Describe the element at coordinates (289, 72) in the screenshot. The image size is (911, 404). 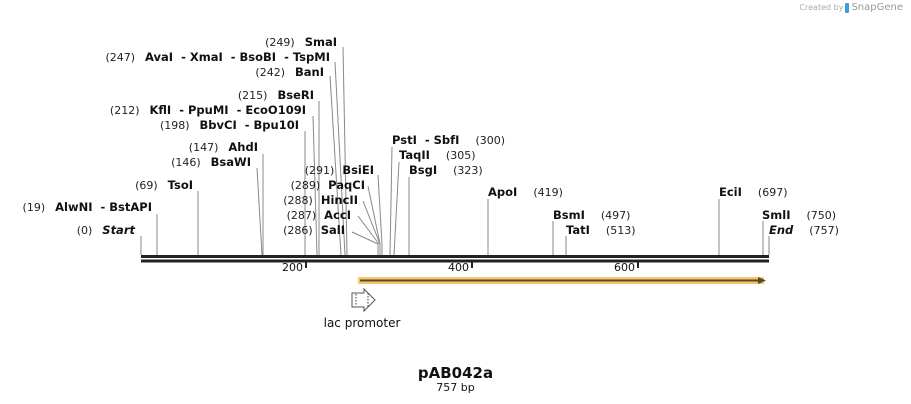
I see `site-bani: (242) BanI` at that location.